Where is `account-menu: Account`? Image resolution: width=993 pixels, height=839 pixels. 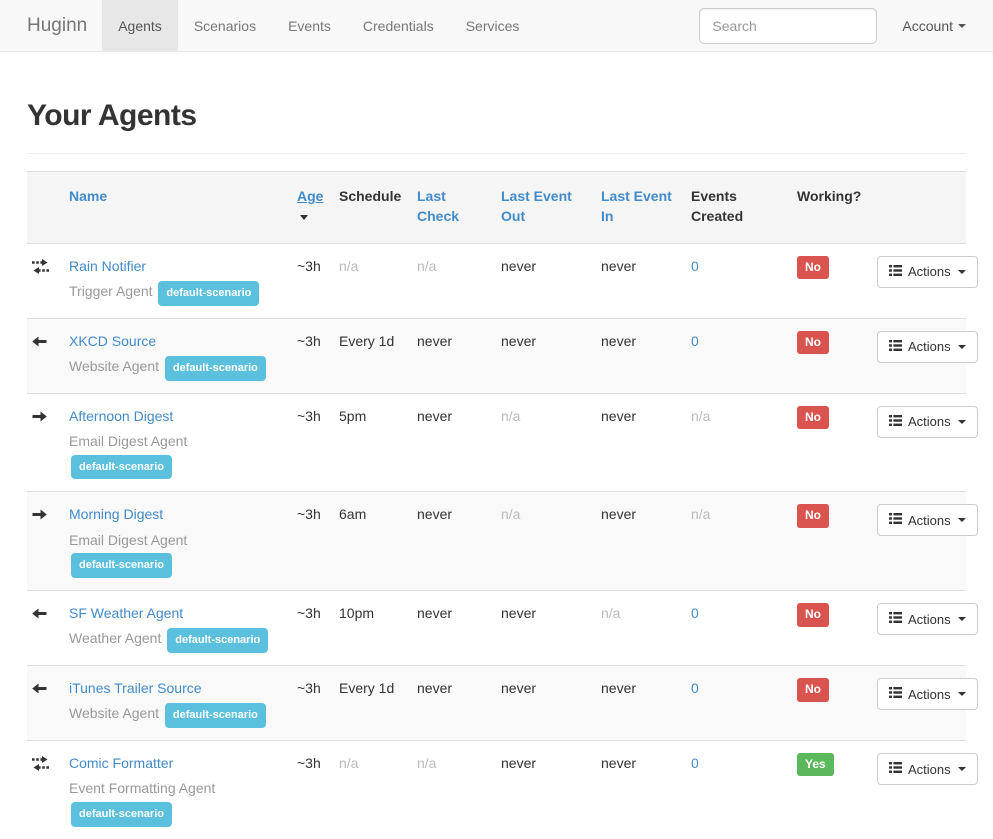 account-menu: Account is located at coordinates (934, 26).